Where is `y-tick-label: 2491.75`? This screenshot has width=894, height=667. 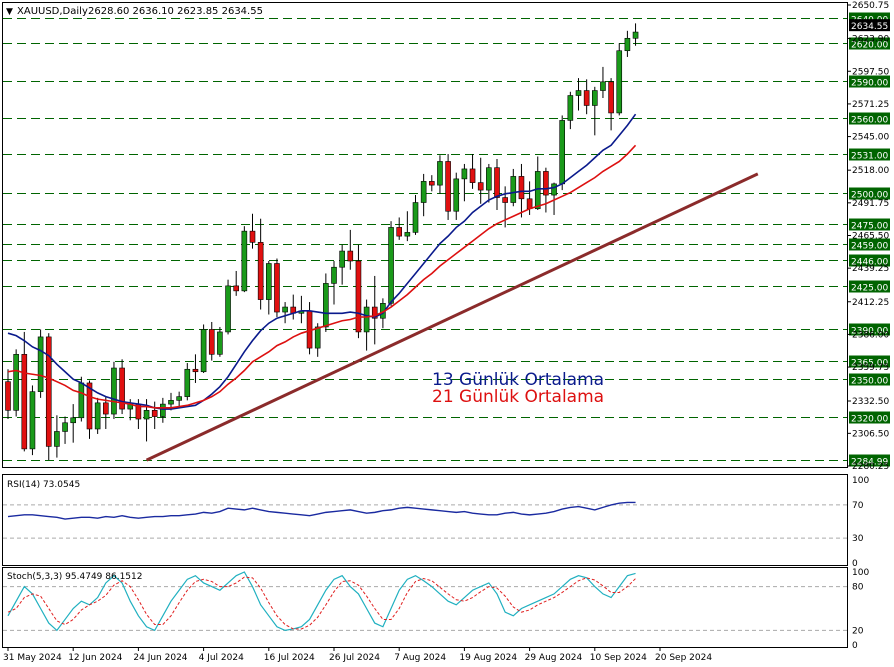 y-tick-label: 2491.75 is located at coordinates (870, 204).